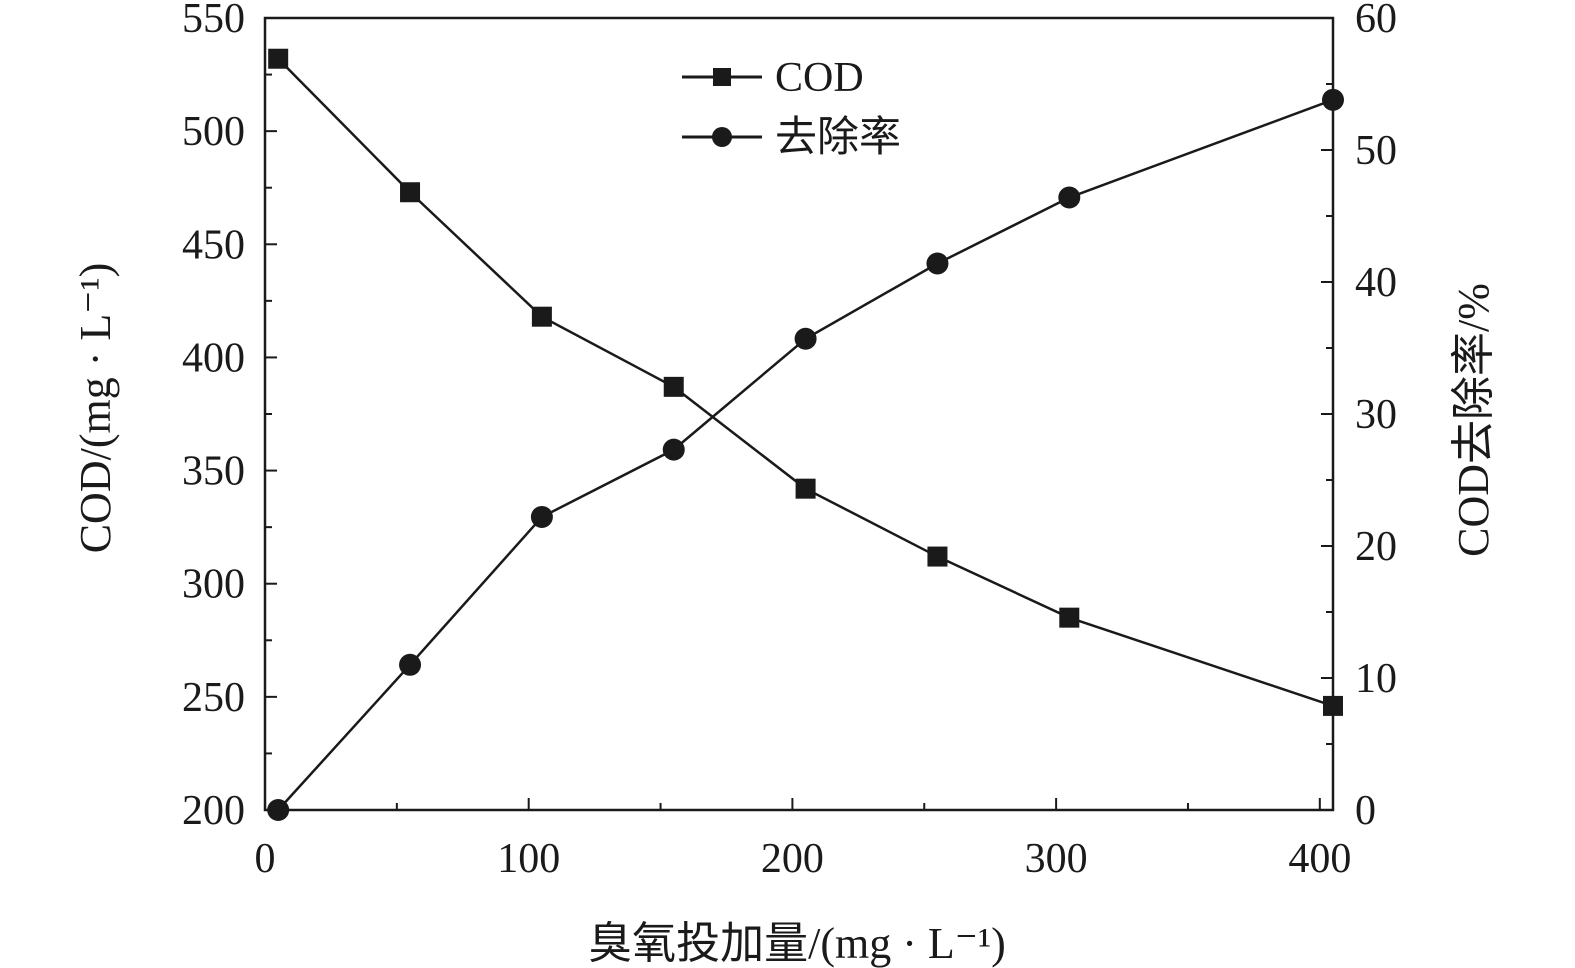  Describe the element at coordinates (791, 108) in the screenshot. I see `legend: COD 去除率` at that location.